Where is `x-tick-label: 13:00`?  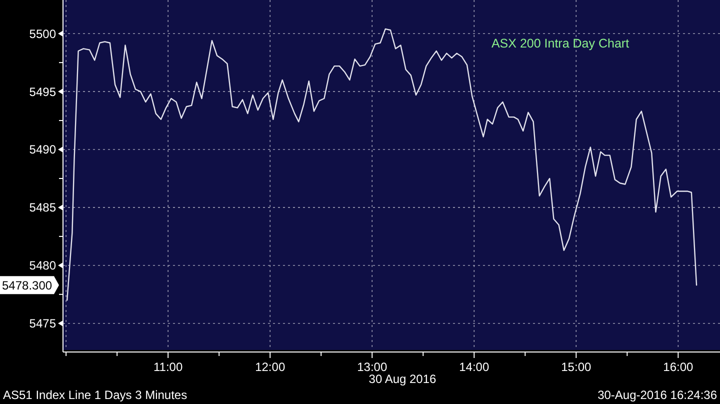
x-tick-label: 13:00 is located at coordinates (372, 367).